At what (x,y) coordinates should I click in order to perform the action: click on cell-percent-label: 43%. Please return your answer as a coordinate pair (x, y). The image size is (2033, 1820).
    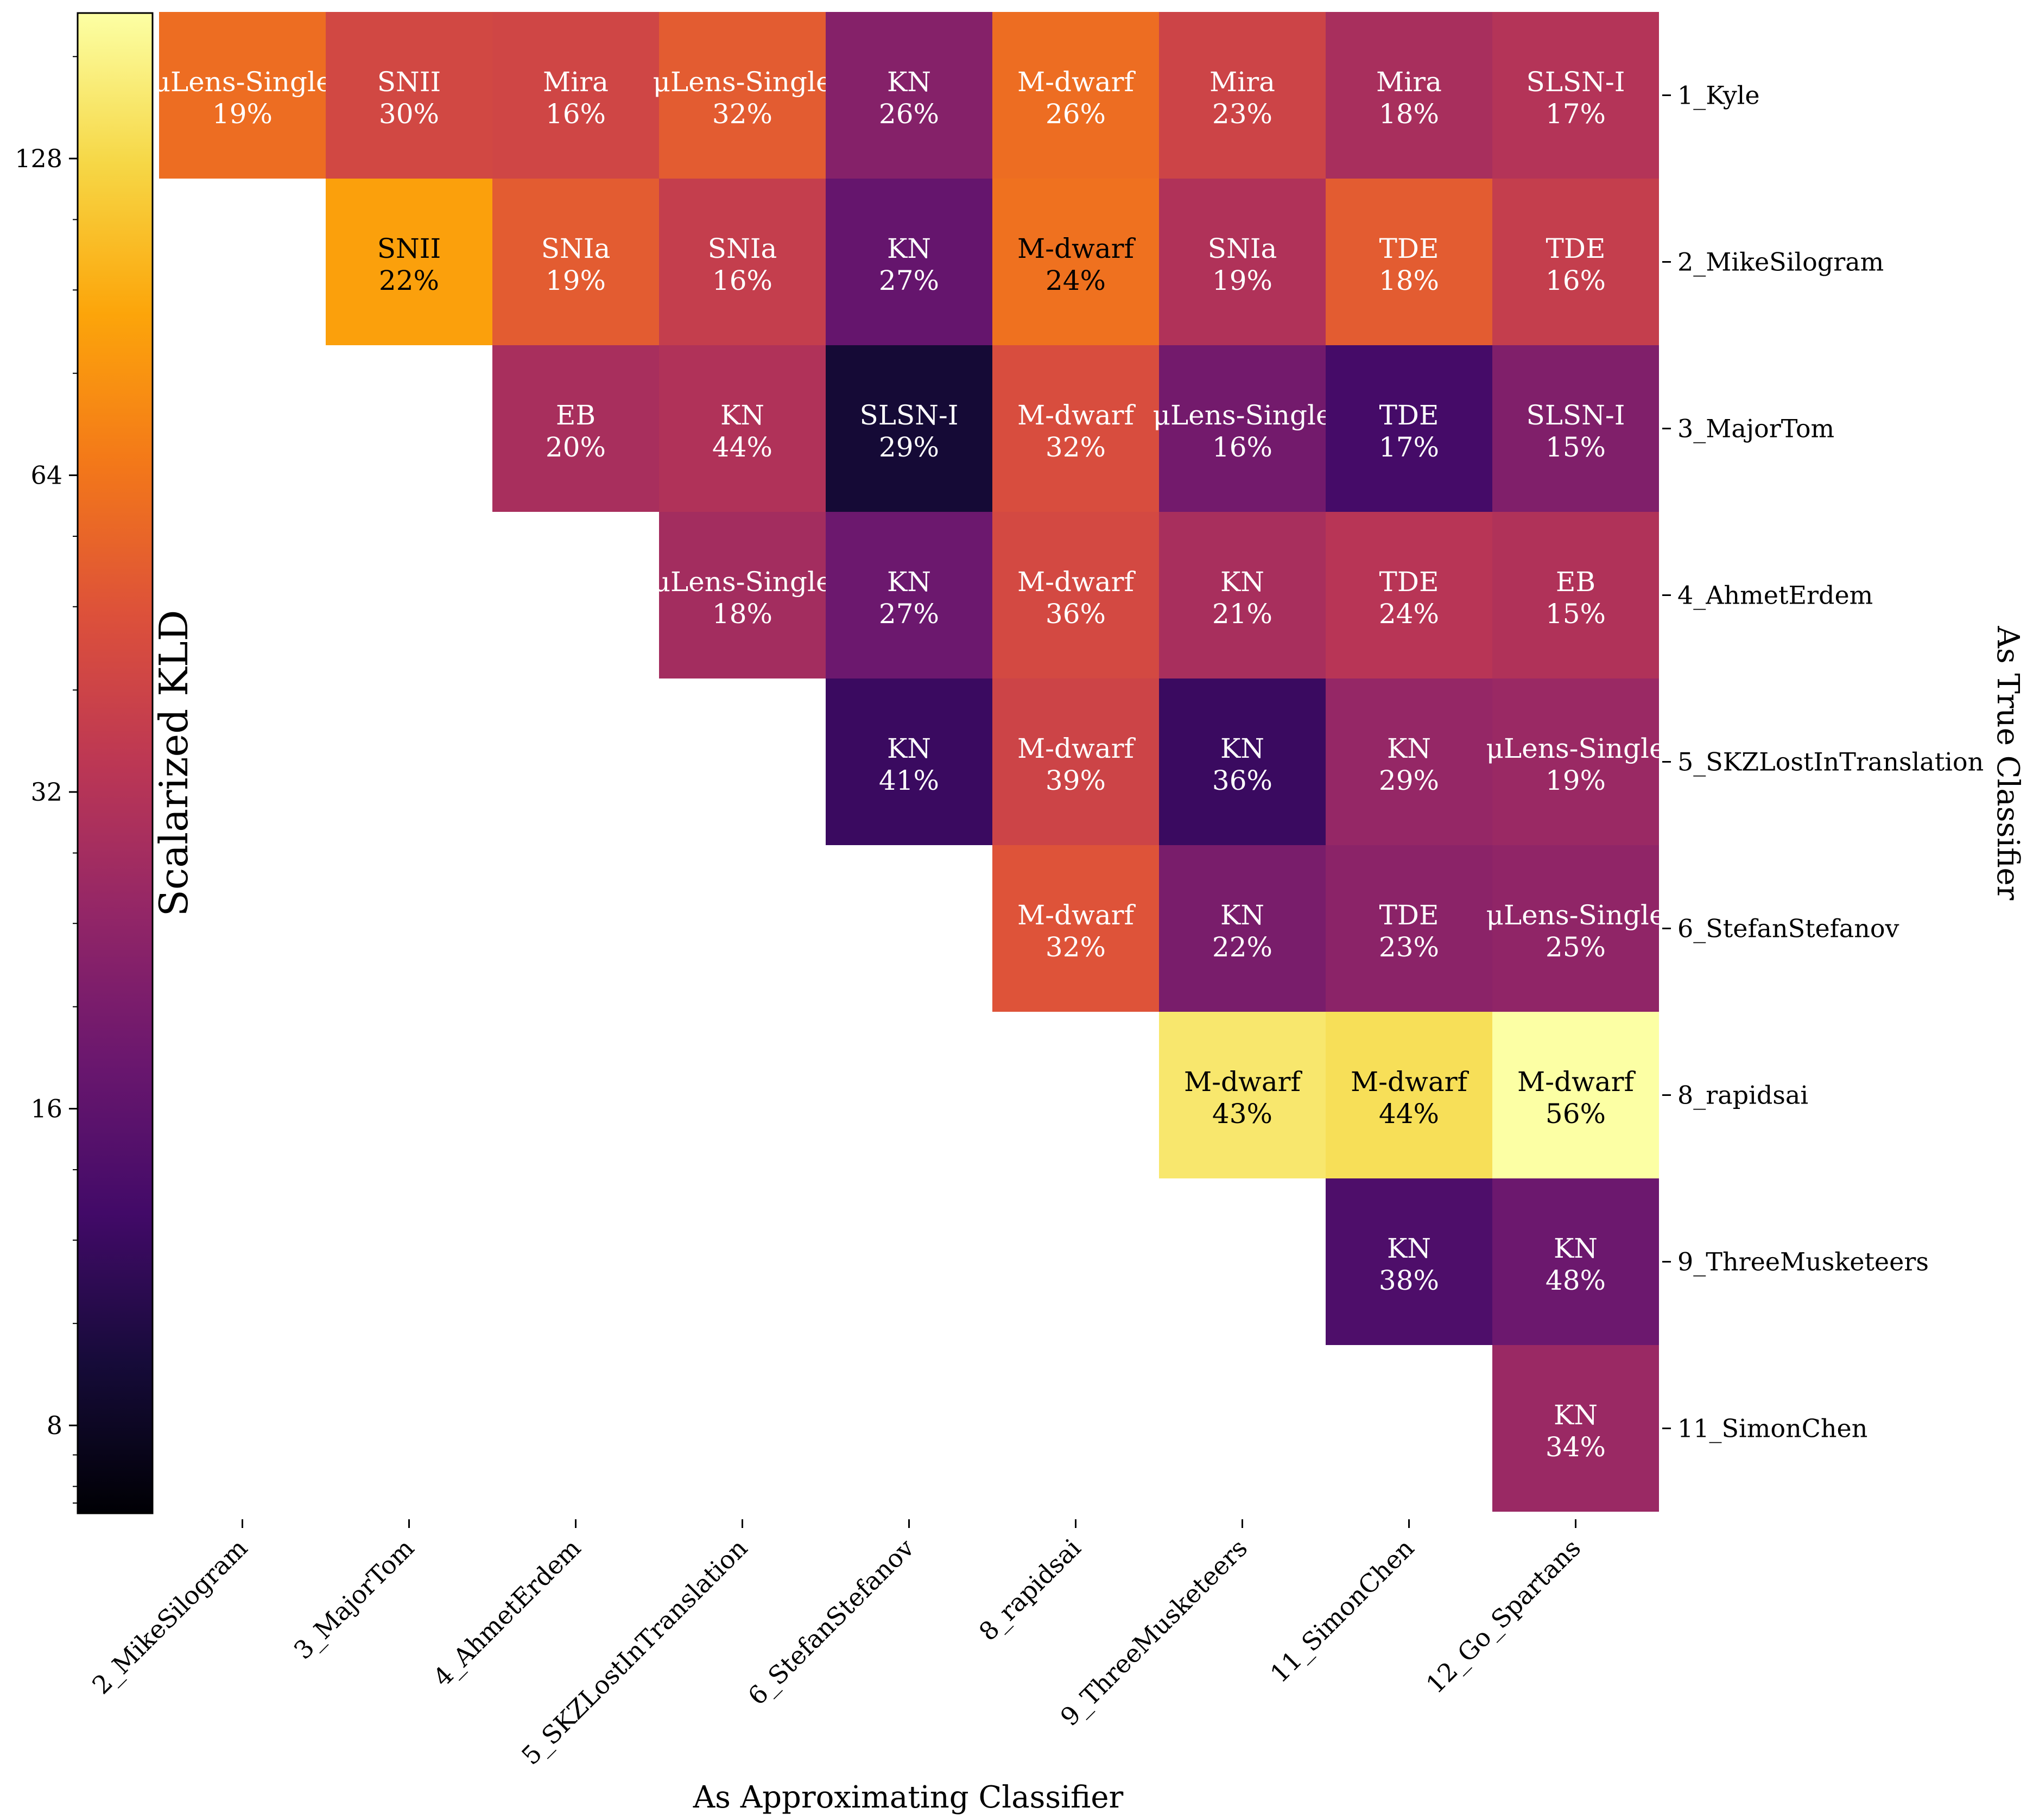
    Looking at the image, I should click on (1242, 1114).